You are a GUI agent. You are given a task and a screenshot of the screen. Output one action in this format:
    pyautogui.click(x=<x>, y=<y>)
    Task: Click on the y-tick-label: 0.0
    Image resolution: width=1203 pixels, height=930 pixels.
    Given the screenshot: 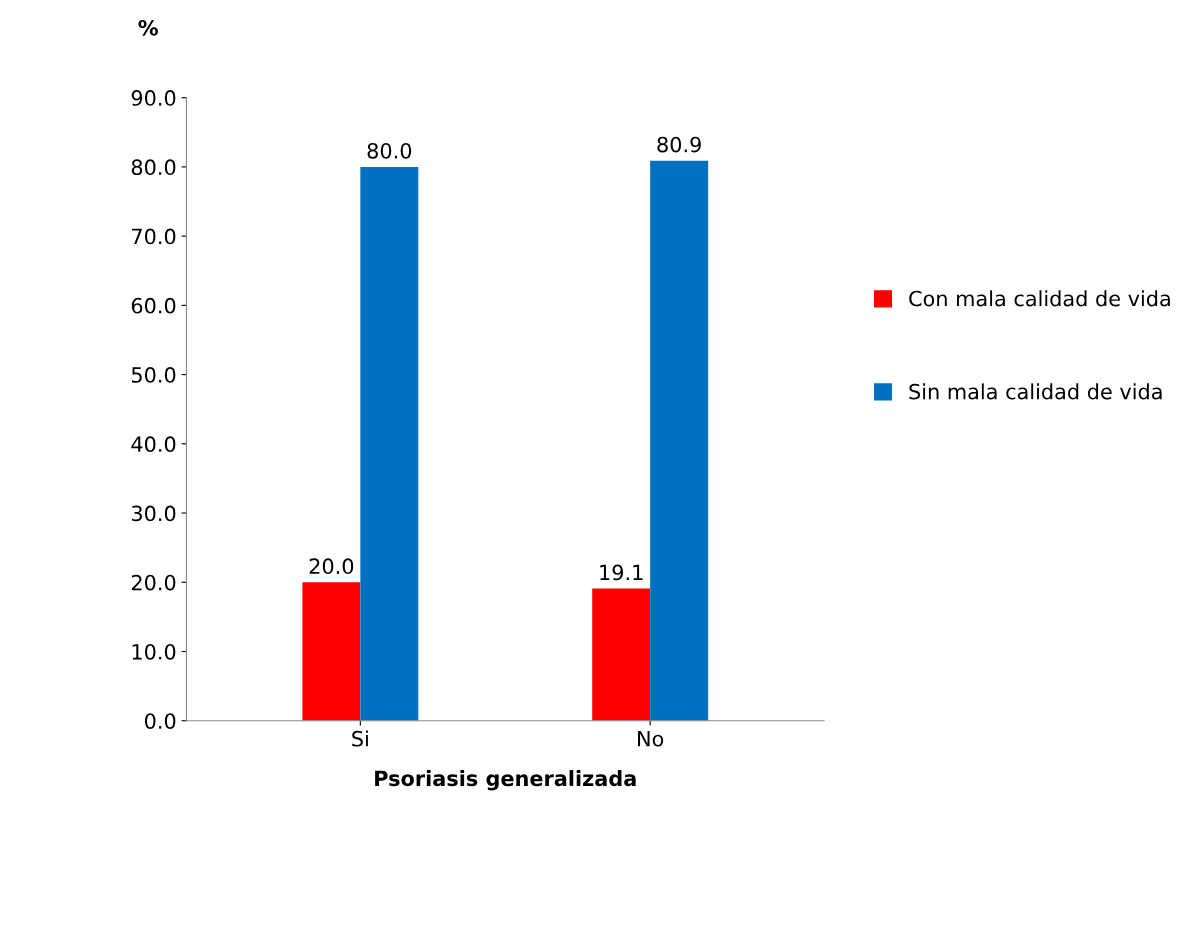 What is the action you would take?
    pyautogui.click(x=160, y=721)
    